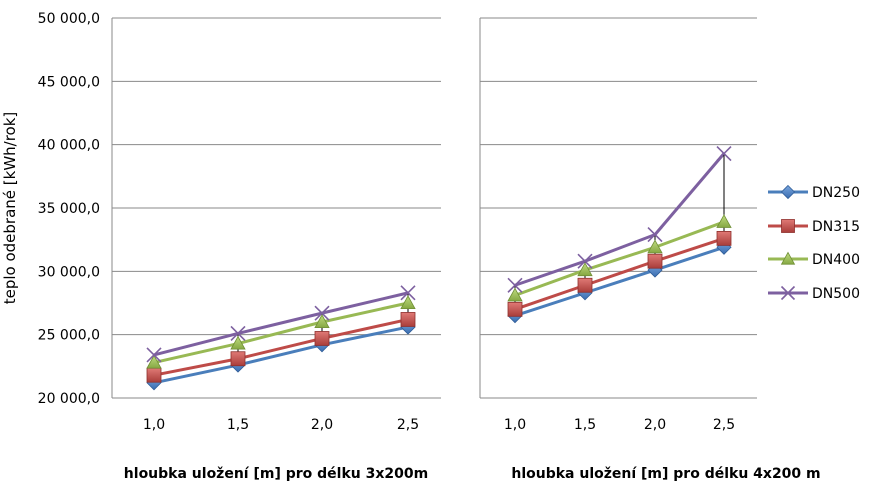 The height and width of the screenshot is (484, 886). Describe the element at coordinates (10, 208) in the screenshot. I see `y-axis-label: teplo odebrané [kWh/rok]` at that location.